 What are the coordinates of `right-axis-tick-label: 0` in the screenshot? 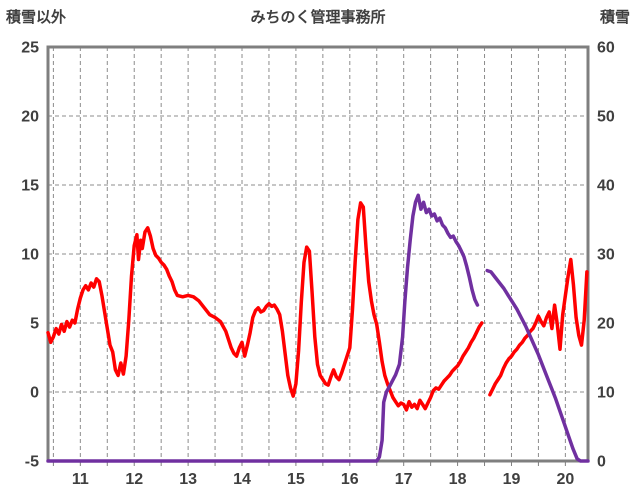 It's located at (601, 462).